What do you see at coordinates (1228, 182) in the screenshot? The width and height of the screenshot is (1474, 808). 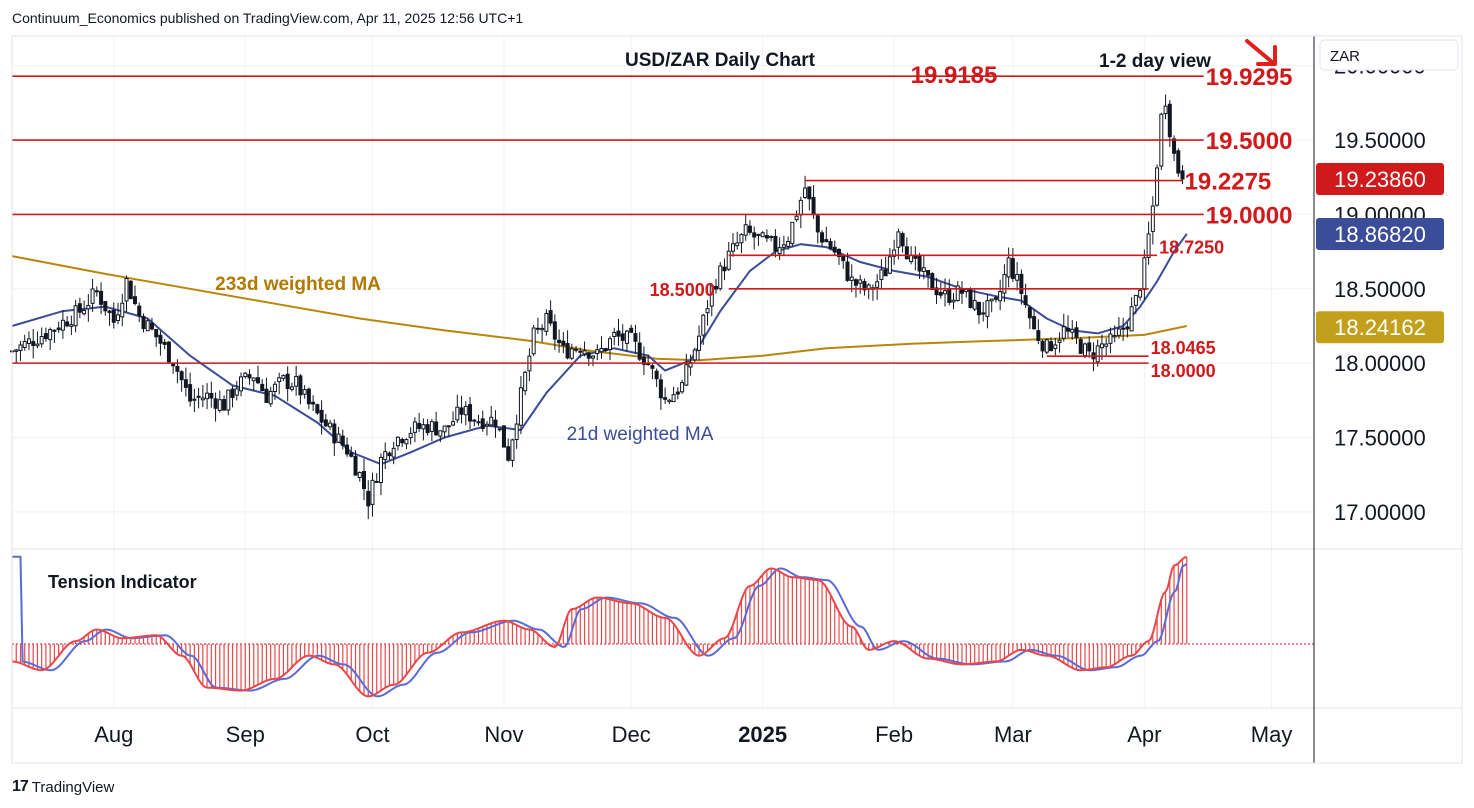 I see `level-label: 19.2275` at bounding box center [1228, 182].